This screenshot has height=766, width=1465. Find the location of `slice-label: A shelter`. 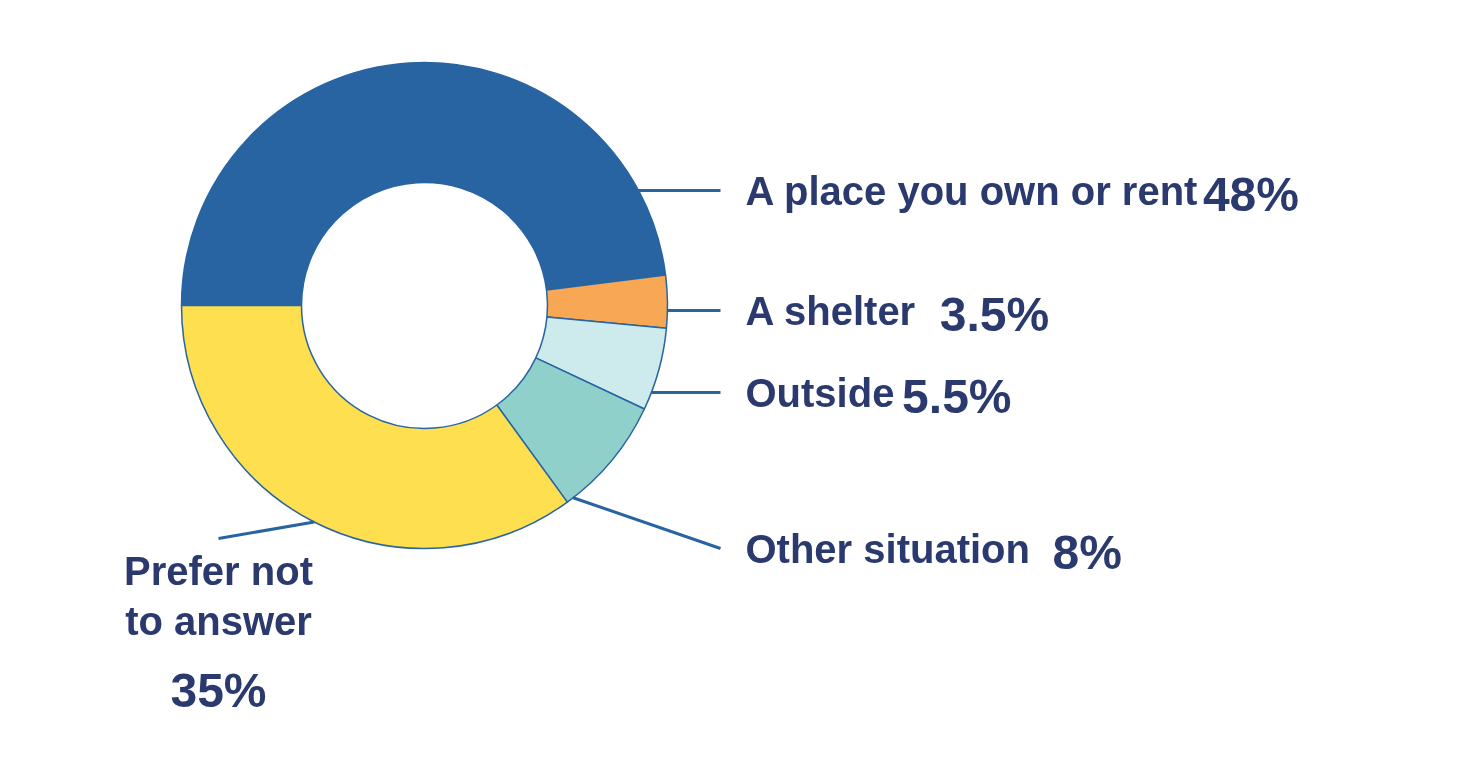

slice-label: A shelter is located at coordinates (830, 310).